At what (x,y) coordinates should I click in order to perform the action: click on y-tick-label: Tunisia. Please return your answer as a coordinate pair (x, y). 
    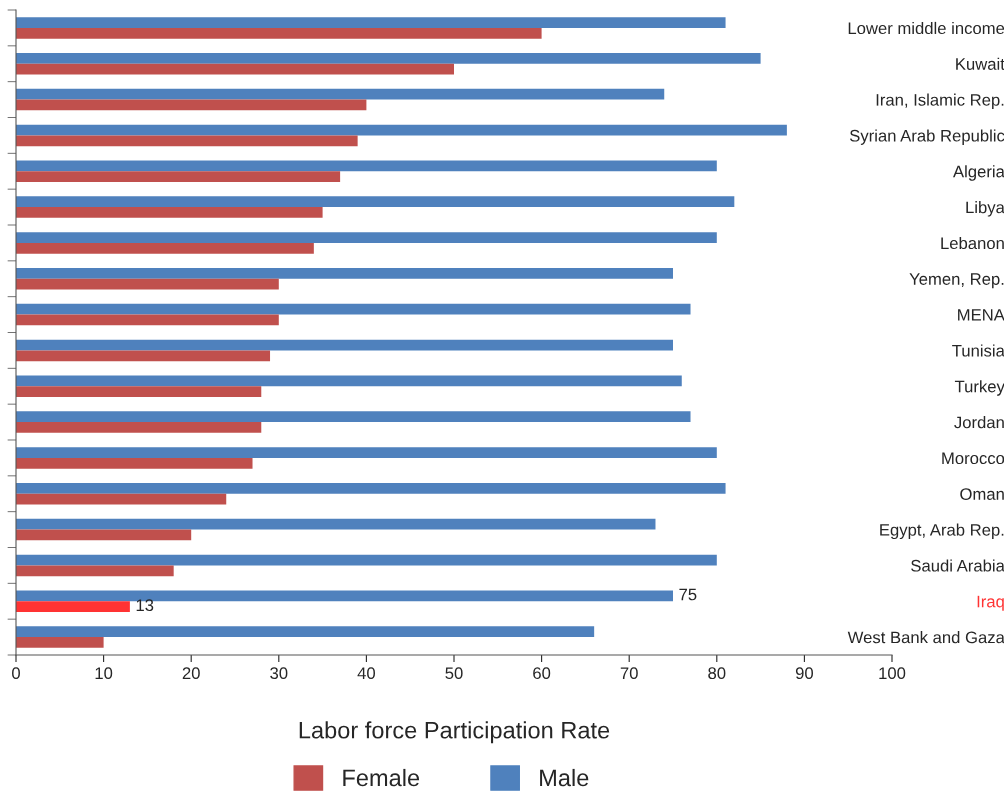
    Looking at the image, I should click on (978, 350).